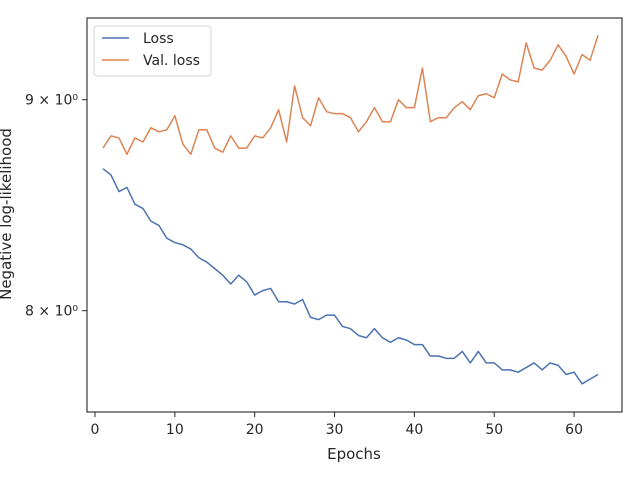 This screenshot has width=640, height=484. I want to click on x-tick-label: 0, so click(95, 430).